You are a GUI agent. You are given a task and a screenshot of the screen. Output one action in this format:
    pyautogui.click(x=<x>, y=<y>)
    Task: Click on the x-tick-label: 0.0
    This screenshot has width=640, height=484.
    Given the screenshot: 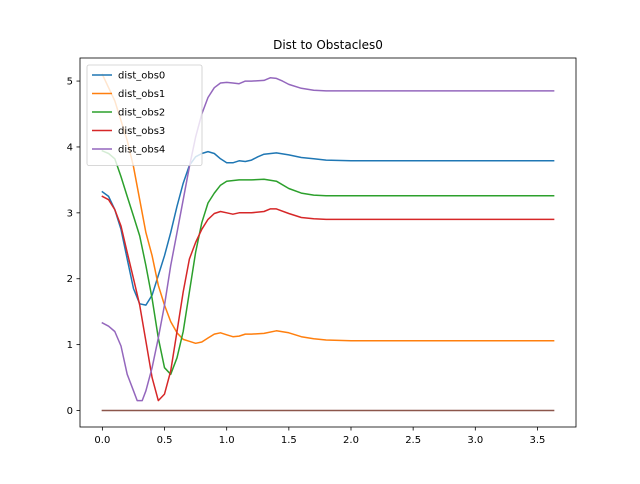 What is the action you would take?
    pyautogui.click(x=102, y=440)
    